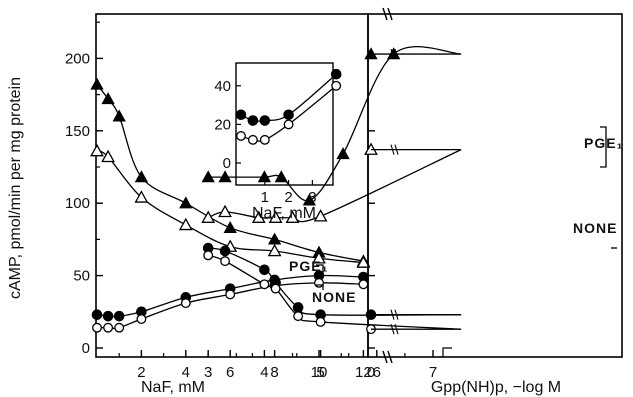 The width and height of the screenshot is (633, 397). Describe the element at coordinates (274, 372) in the screenshot. I see `left-x-tick-label-3: 8` at that location.